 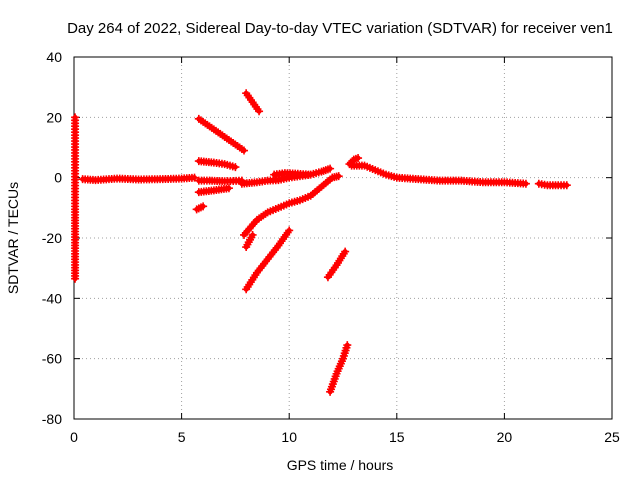 What do you see at coordinates (438, 174) in the screenshot?
I see `series-baseline-late` at bounding box center [438, 174].